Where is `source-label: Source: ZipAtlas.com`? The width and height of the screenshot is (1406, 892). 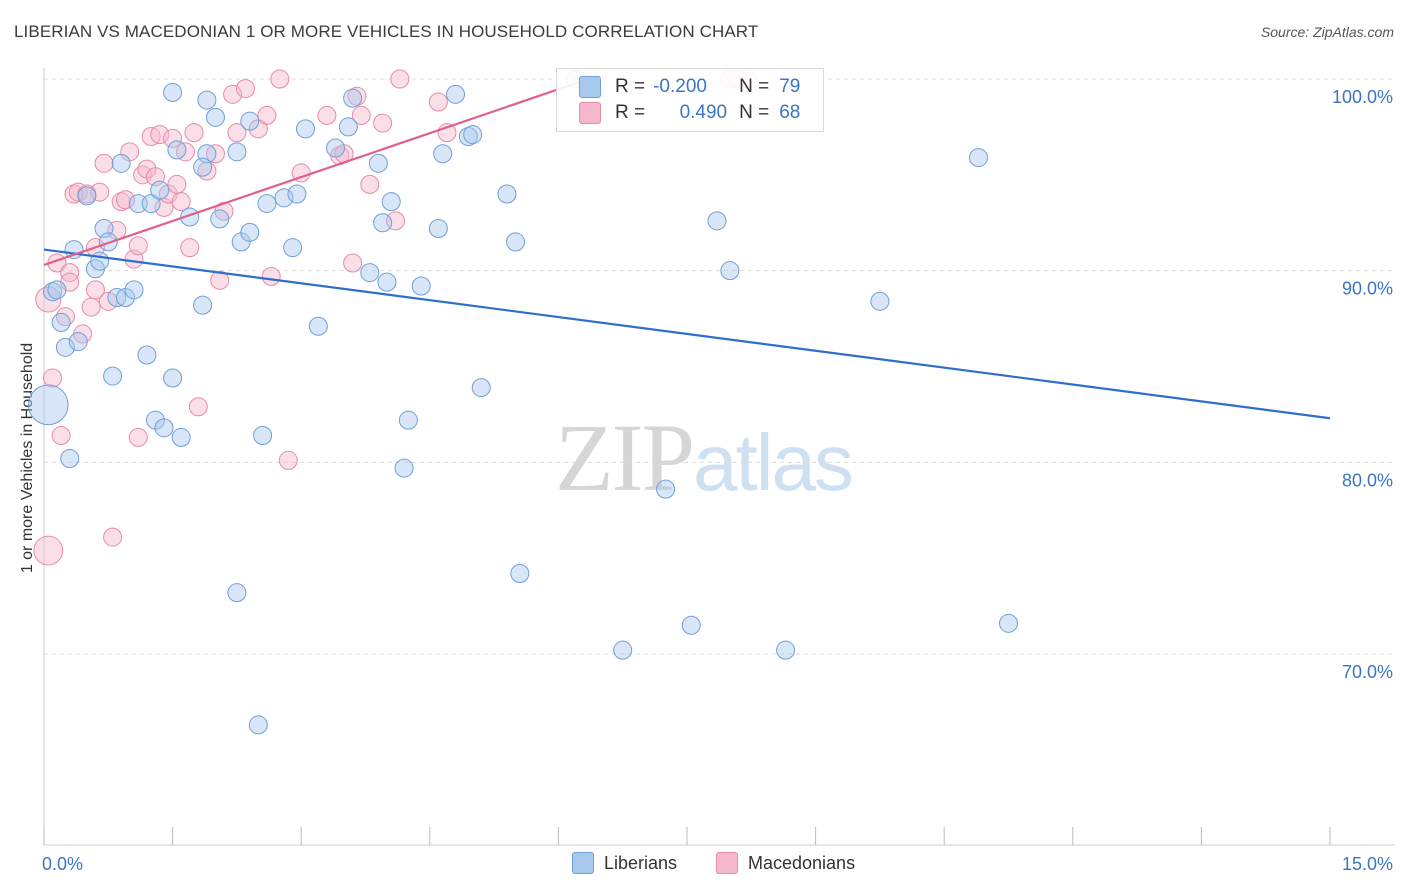
source-label: Source: ZipAtlas.com is located at coordinates (1327, 32).